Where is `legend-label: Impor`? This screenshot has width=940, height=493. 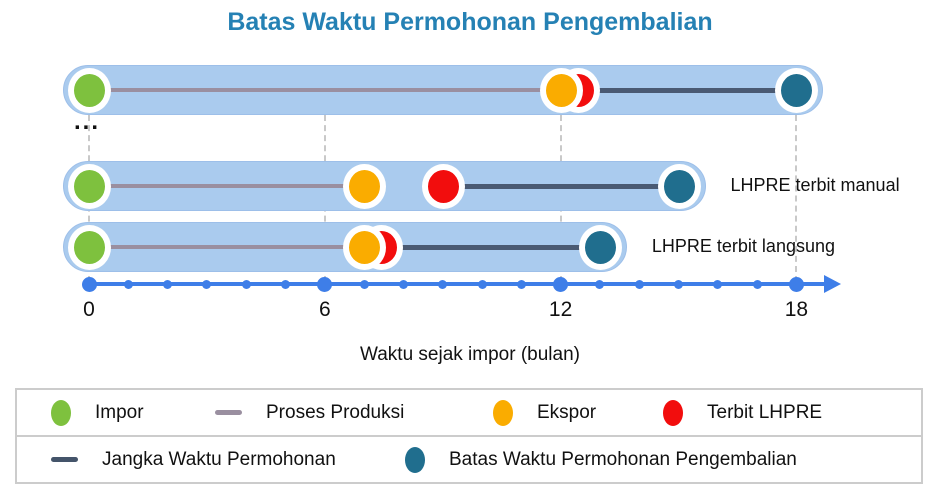 legend-label: Impor is located at coordinates (119, 412).